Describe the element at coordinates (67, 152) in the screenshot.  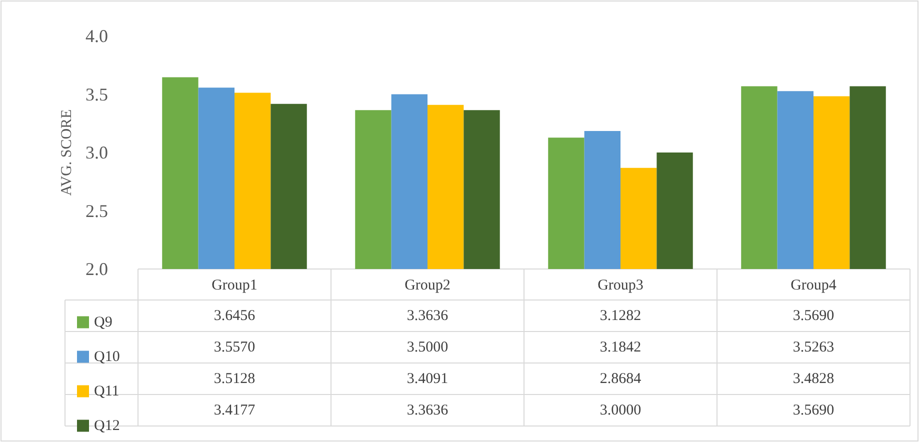
I see `y-axis-title: AVG. SCORE` at that location.